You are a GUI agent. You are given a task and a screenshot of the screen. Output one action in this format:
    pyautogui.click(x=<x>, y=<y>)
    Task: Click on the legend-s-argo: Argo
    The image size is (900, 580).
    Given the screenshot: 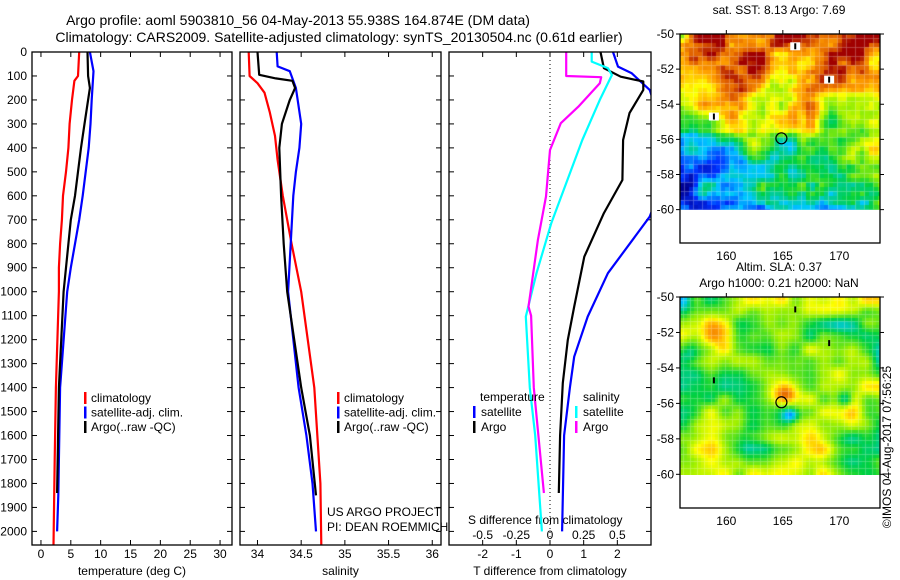 What is the action you would take?
    pyautogui.click(x=596, y=427)
    